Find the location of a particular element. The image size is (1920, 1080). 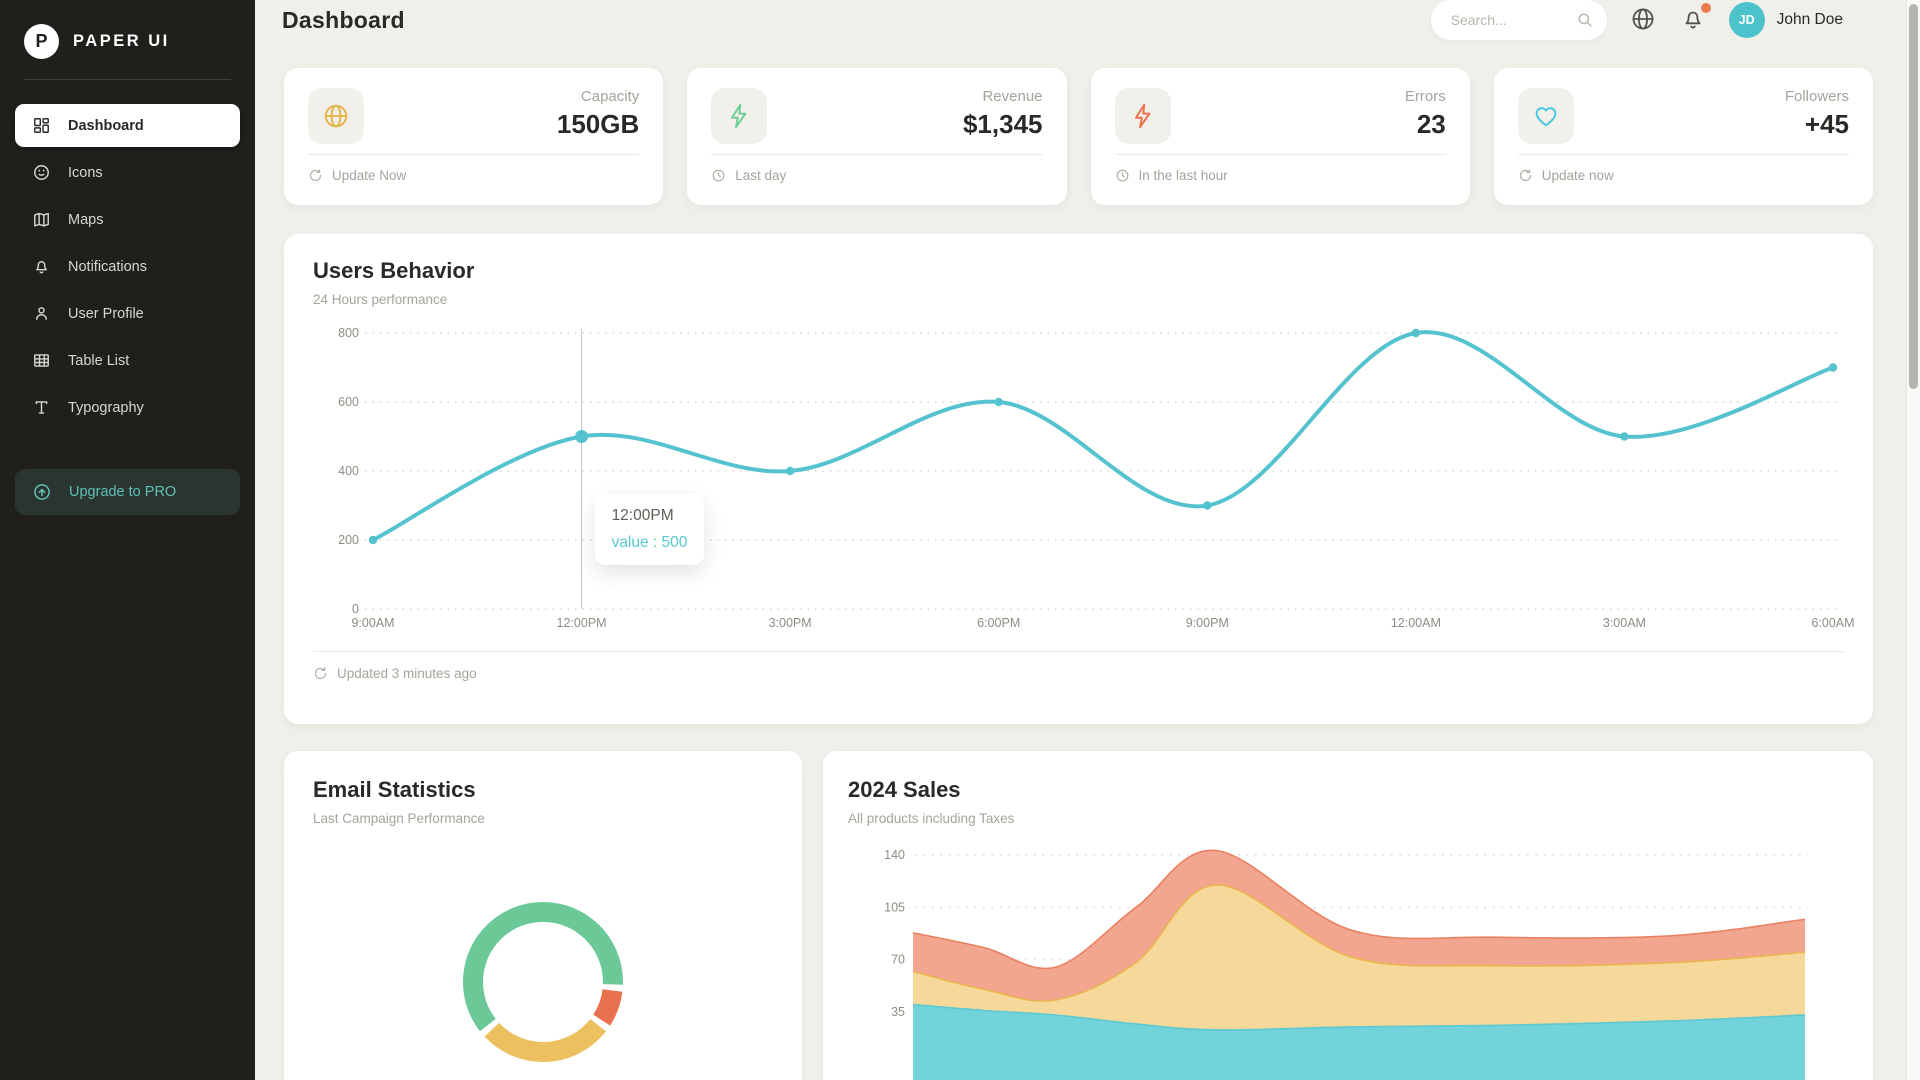

svg-text: 3:00AM is located at coordinates (1624, 623).